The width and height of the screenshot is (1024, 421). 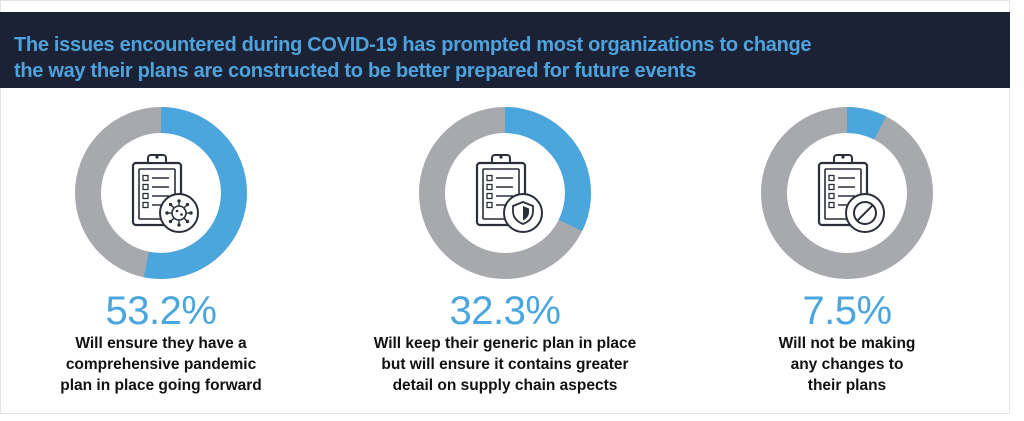 What do you see at coordinates (847, 343) in the screenshot?
I see `stat-description-line: Will not be making` at bounding box center [847, 343].